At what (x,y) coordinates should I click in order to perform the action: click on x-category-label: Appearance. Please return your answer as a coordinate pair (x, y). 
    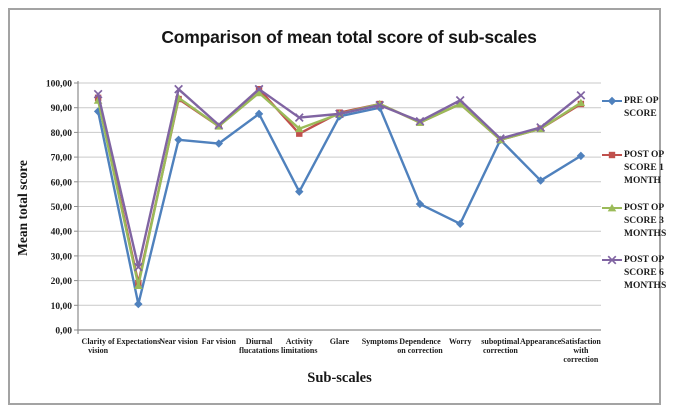
    Looking at the image, I should click on (541, 341).